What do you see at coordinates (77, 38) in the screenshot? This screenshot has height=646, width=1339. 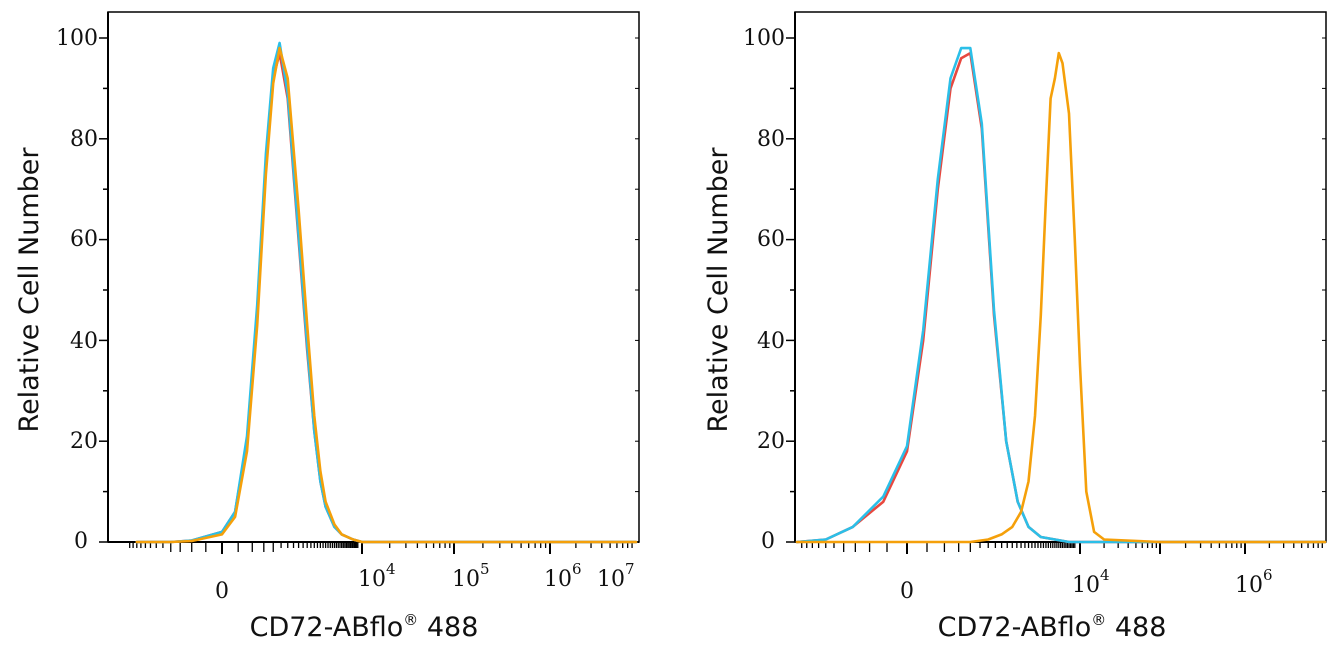 I see `left-y-tick-label-100: 100` at bounding box center [77, 38].